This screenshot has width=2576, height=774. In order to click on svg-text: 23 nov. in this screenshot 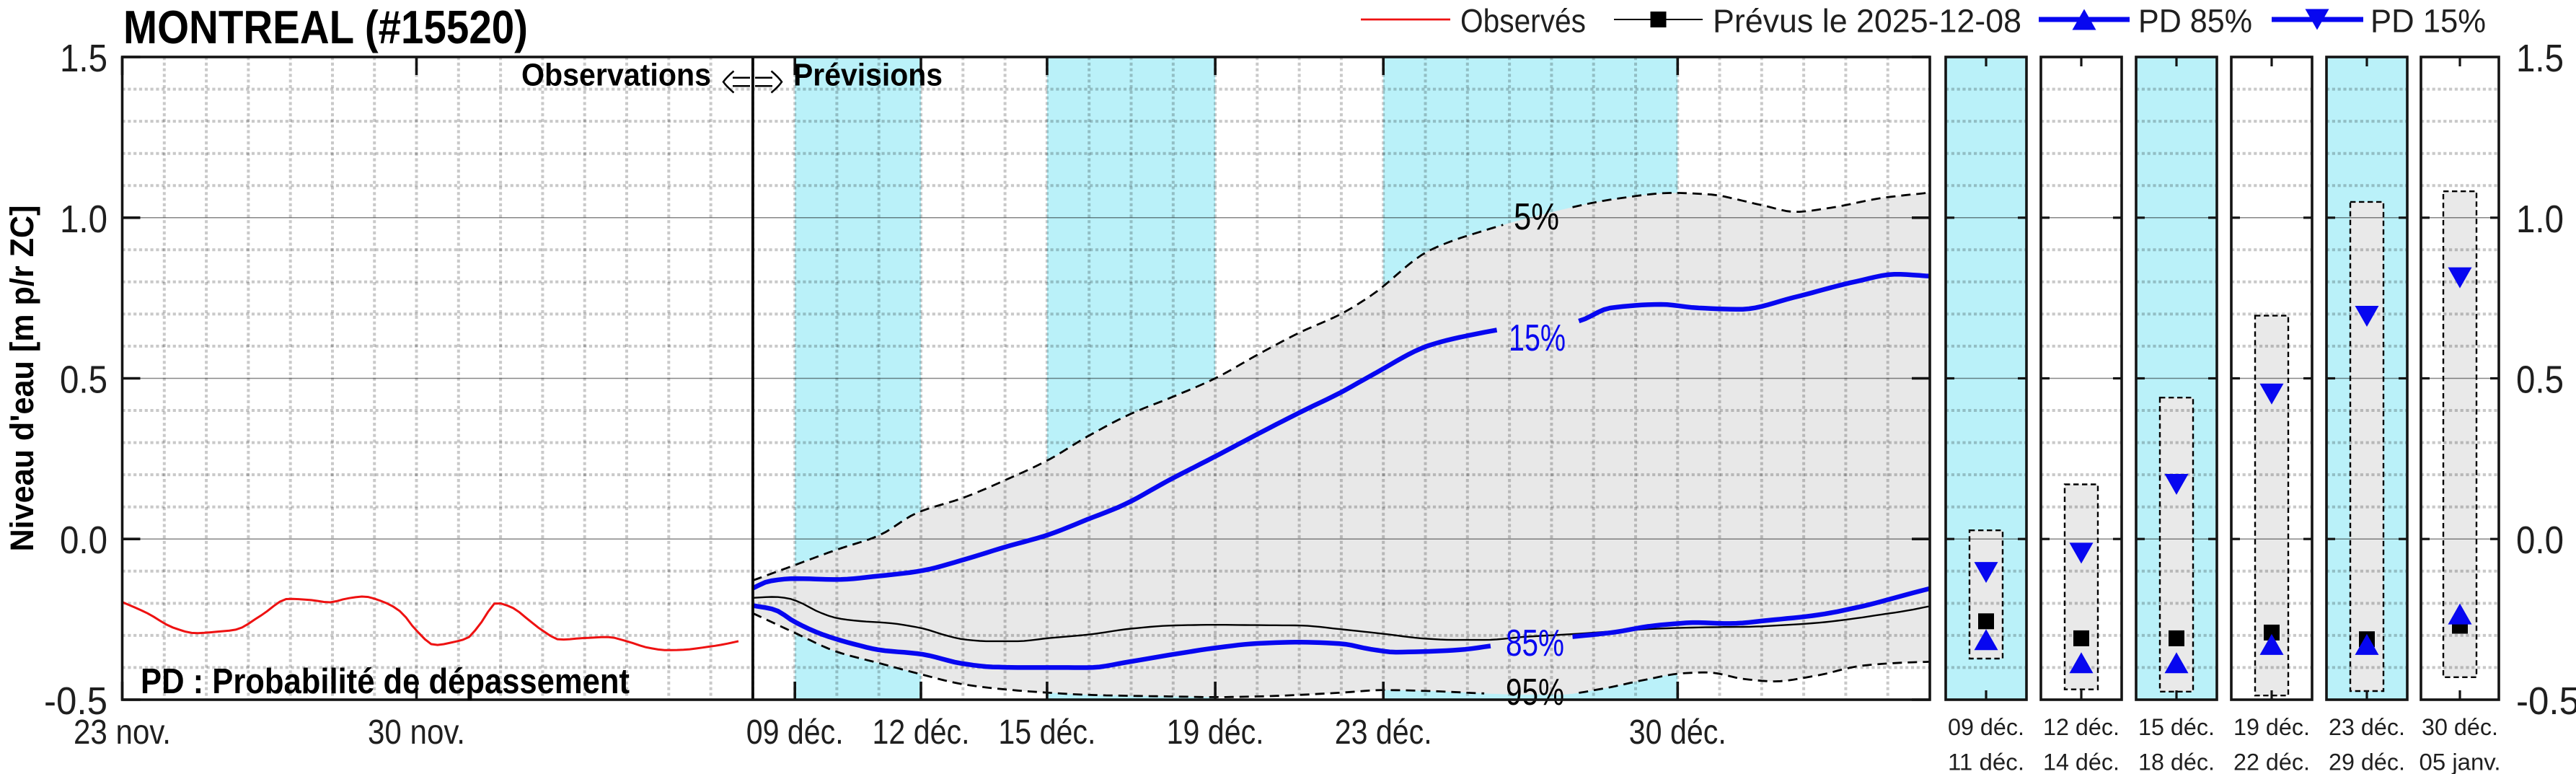, I will do `click(122, 733)`.